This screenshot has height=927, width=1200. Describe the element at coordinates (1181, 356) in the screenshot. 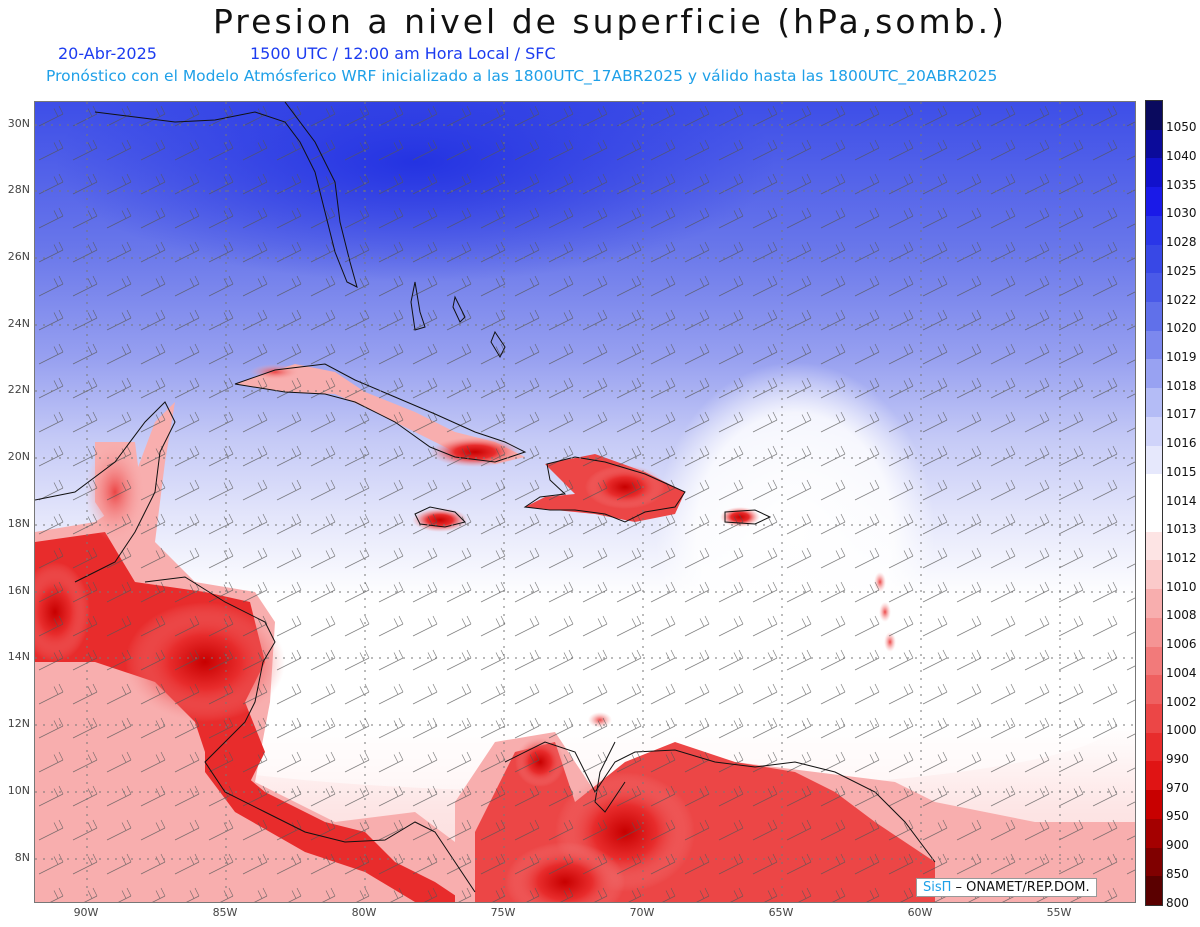

I see `colorbar-label-1019: 1019` at that location.